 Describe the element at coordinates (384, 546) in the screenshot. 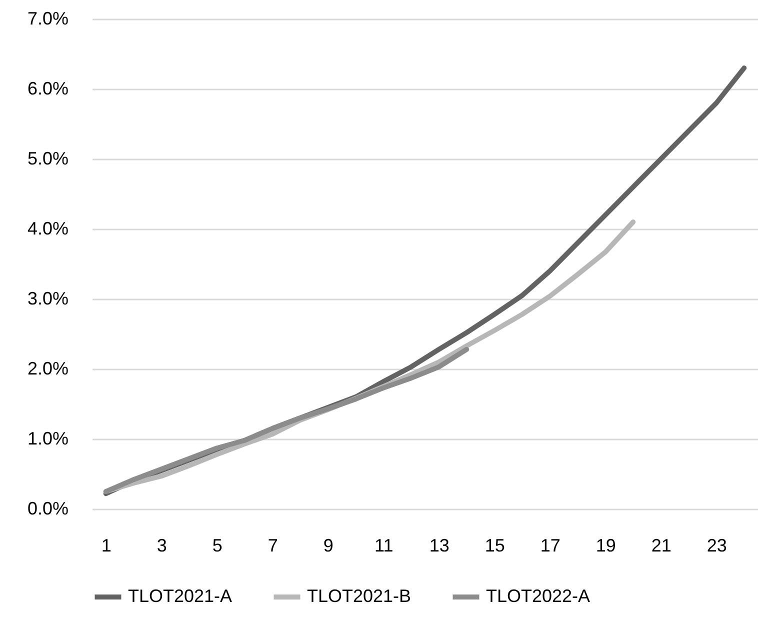

I see `x-tick-label: 11` at that location.